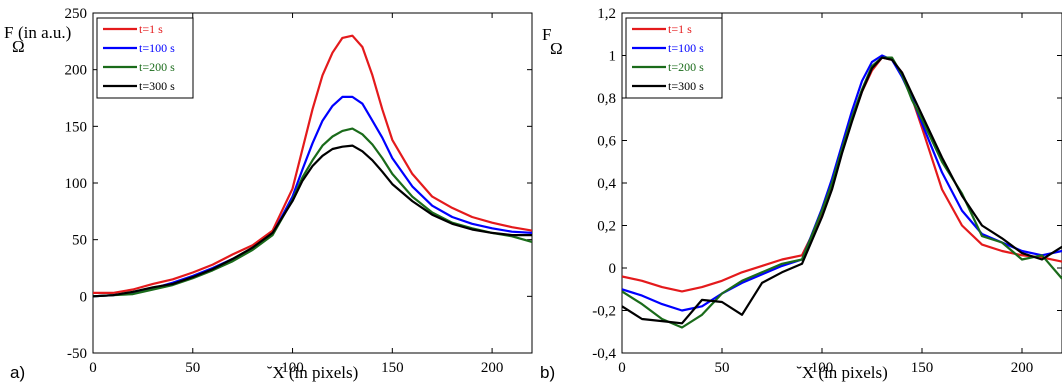 The width and height of the screenshot is (1062, 383). I want to click on y-tick-label: 250, so click(76, 14).